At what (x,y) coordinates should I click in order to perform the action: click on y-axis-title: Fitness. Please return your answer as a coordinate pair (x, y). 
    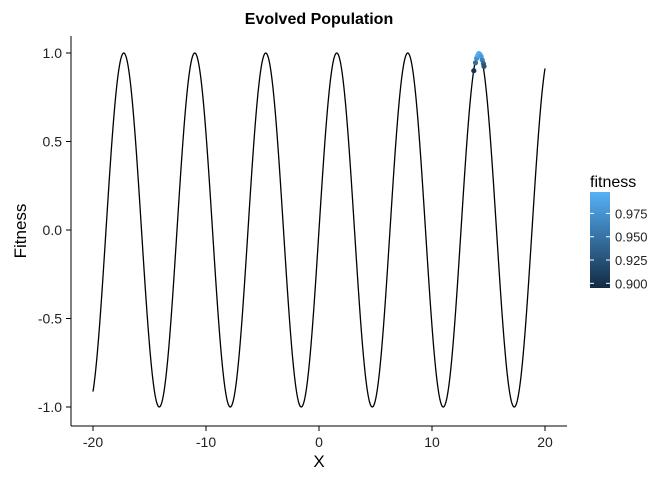
    Looking at the image, I should click on (20, 231).